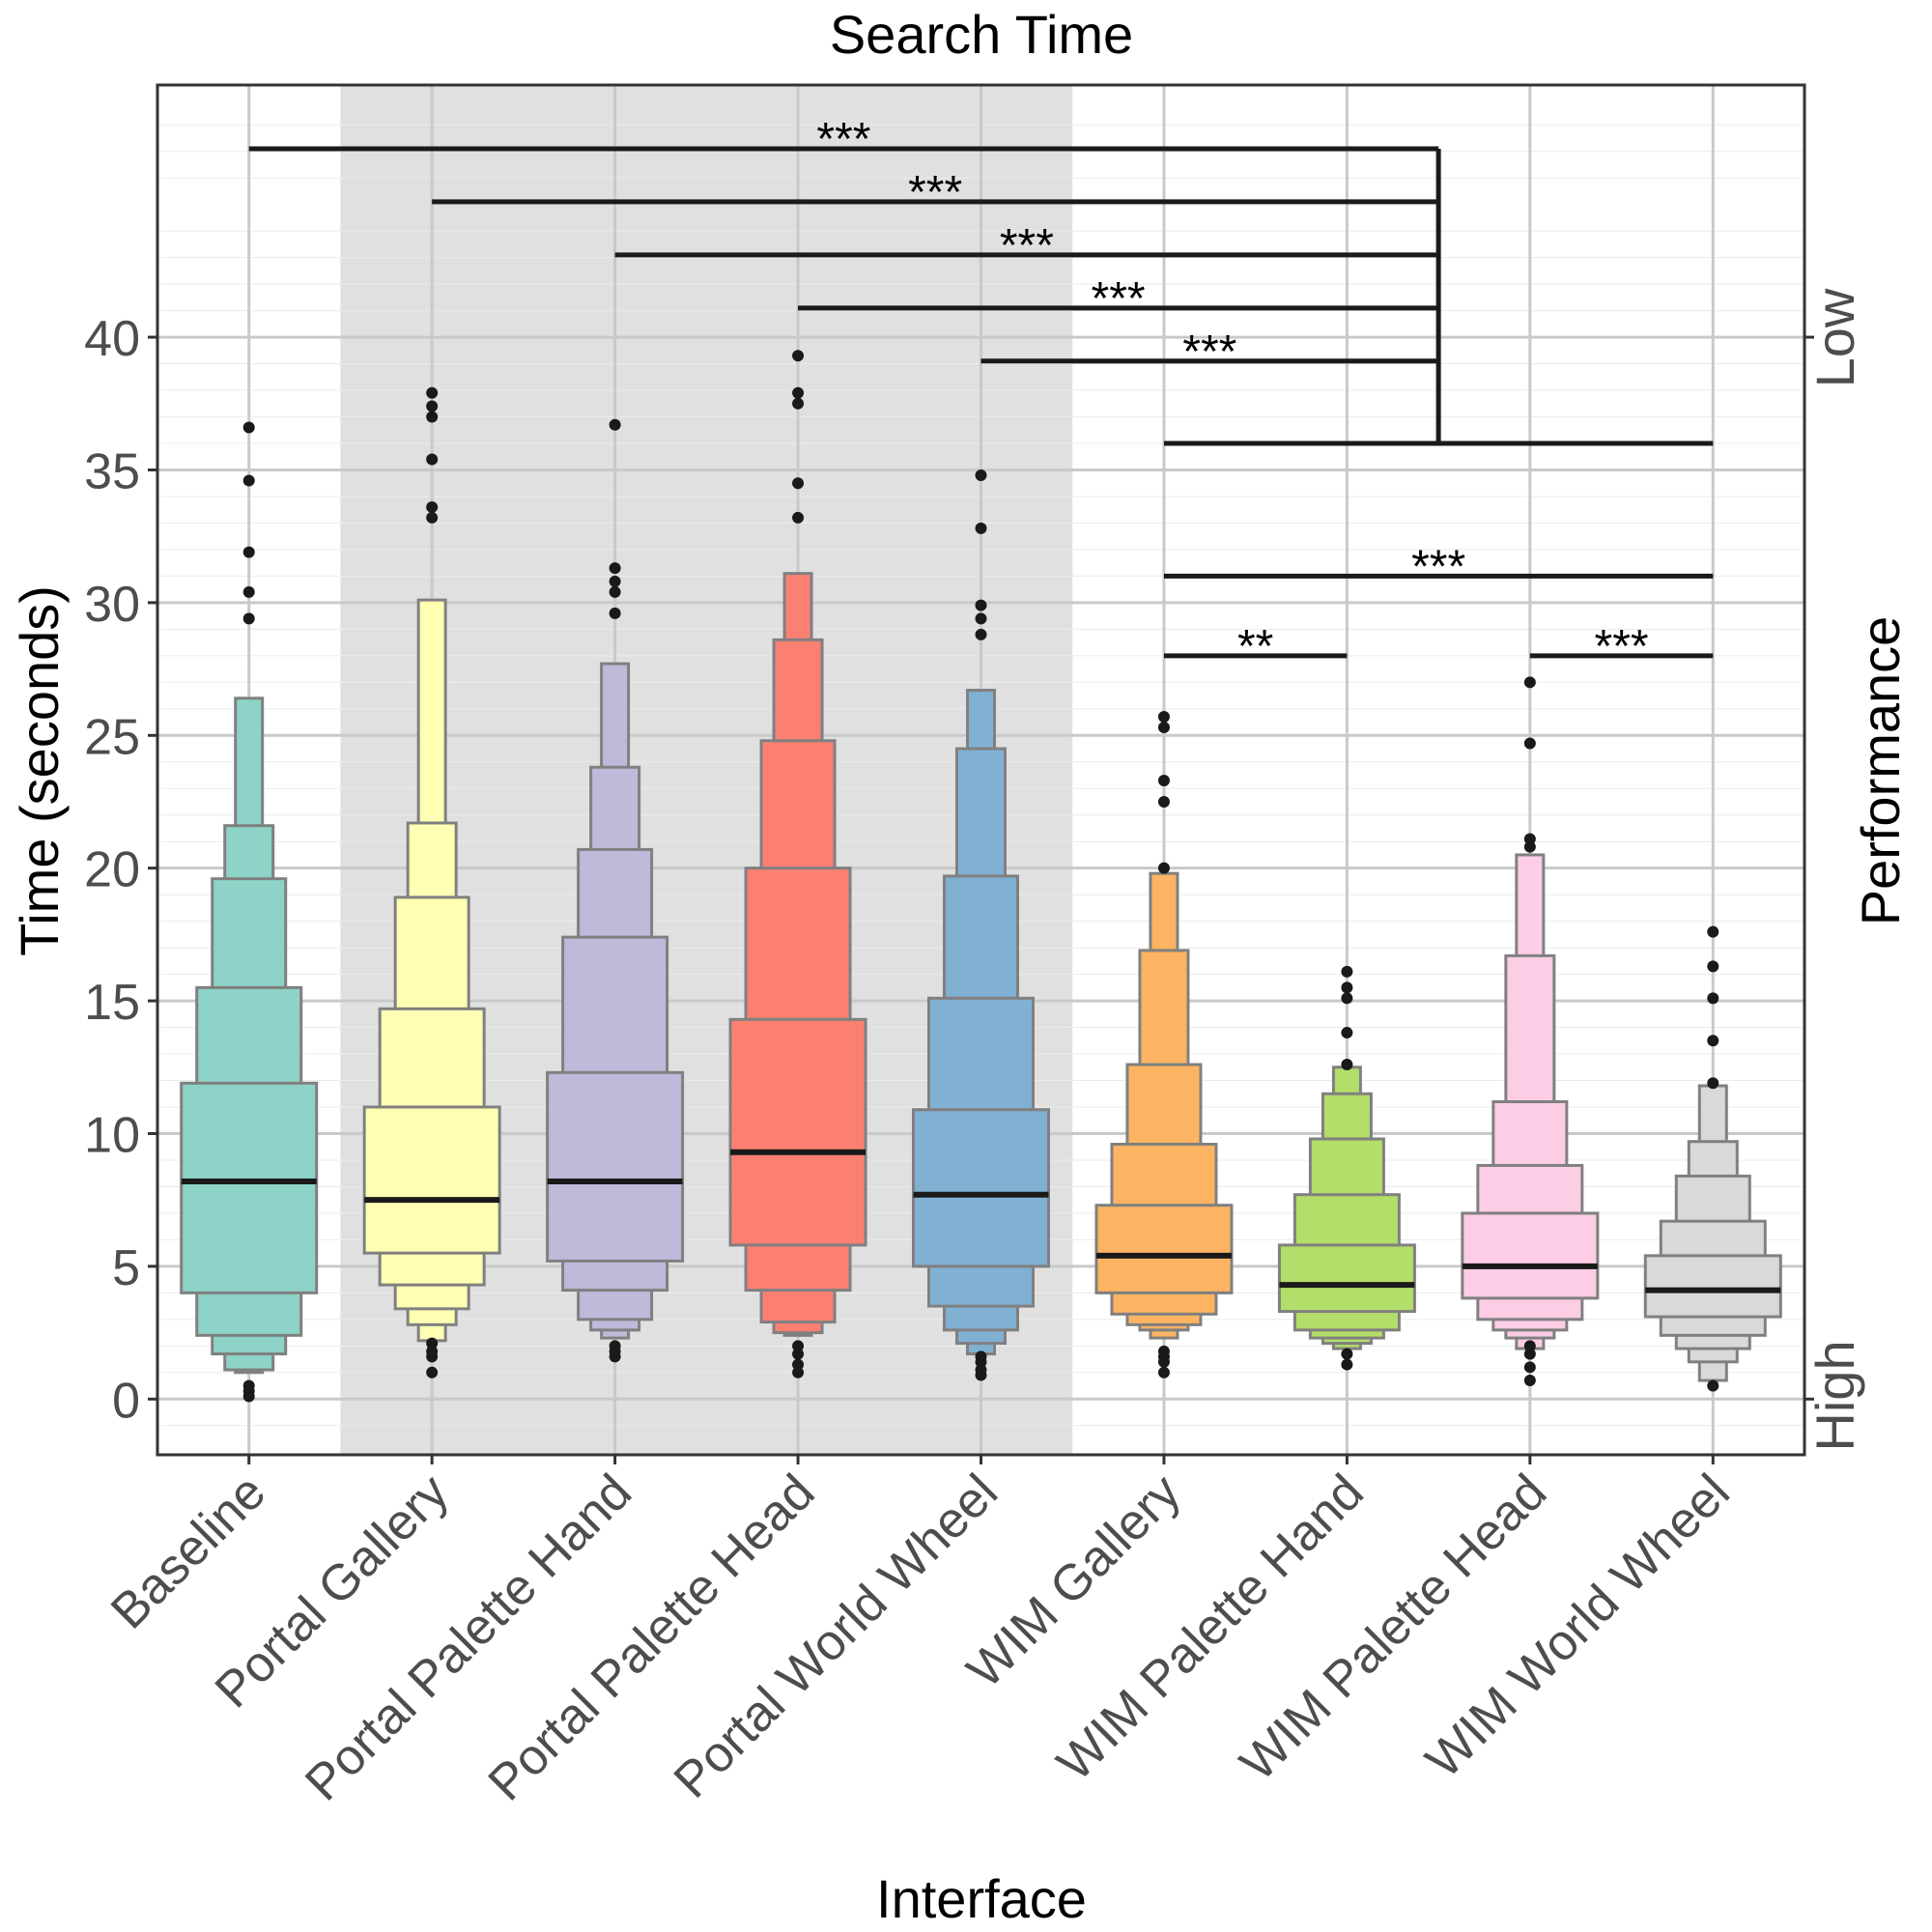 This screenshot has height=1932, width=1932. I want to click on secondary-axis-high-label: High, so click(1834, 1395).